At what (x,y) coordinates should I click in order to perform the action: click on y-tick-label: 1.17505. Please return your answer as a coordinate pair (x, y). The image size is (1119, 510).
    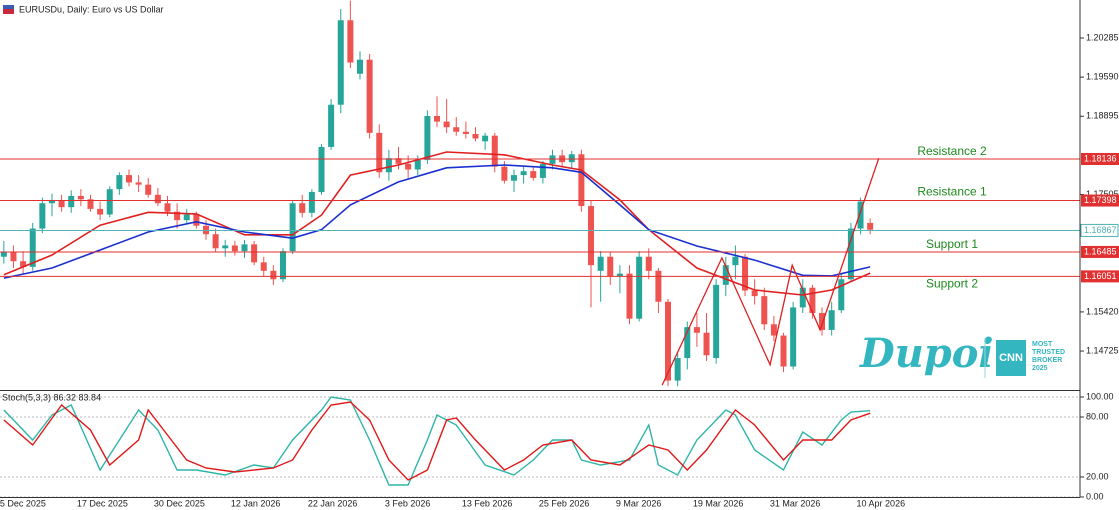
    Looking at the image, I should click on (1102, 194).